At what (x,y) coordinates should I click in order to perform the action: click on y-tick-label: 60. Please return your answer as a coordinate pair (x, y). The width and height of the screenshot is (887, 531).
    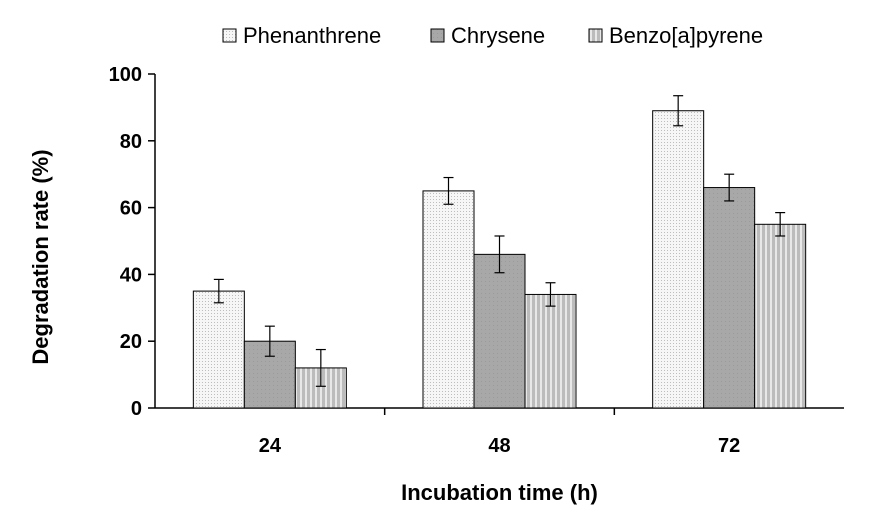
    Looking at the image, I should click on (131, 209).